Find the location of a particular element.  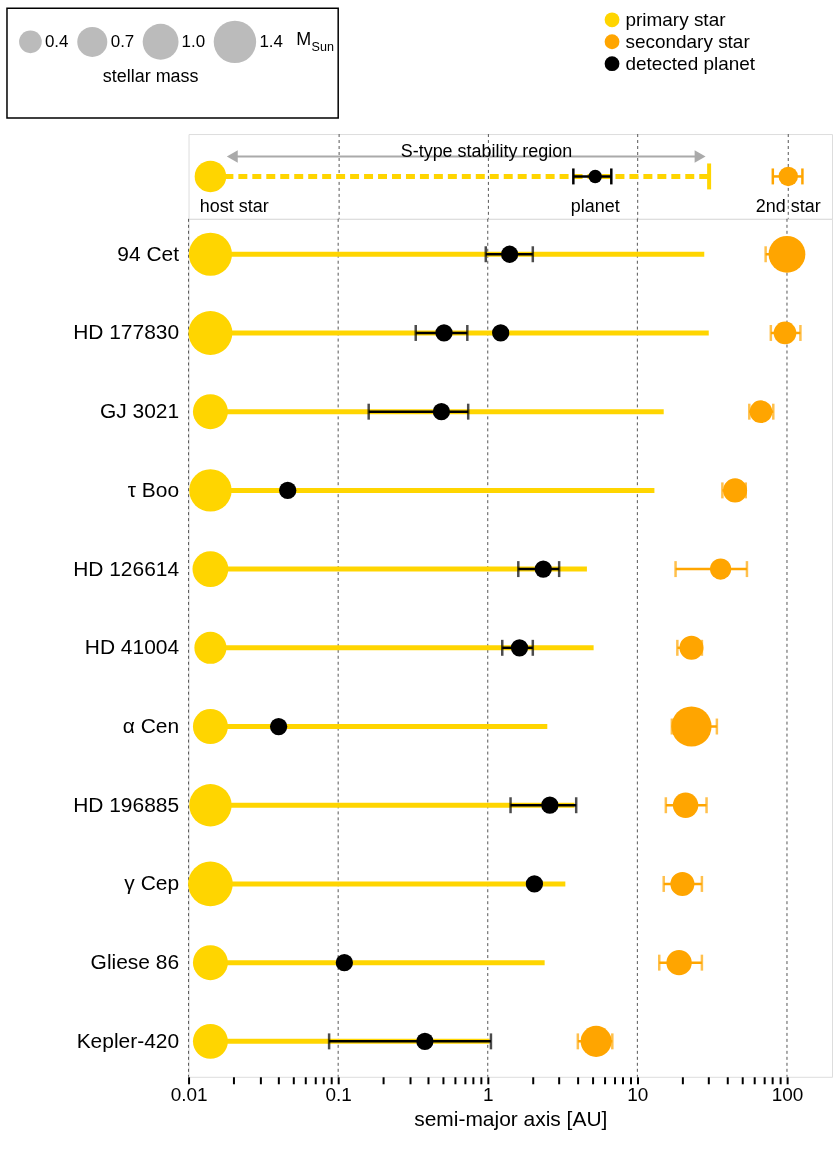

x-tick-label: 10 is located at coordinates (638, 1095).